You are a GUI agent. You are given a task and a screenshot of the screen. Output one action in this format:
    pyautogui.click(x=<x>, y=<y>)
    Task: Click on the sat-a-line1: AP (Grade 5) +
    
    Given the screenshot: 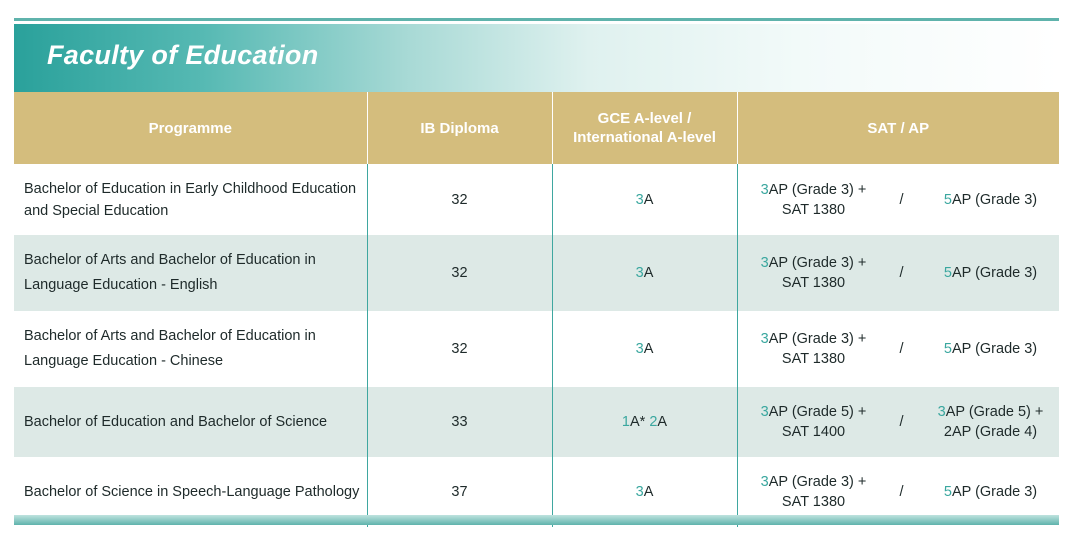 What is the action you would take?
    pyautogui.click(x=817, y=412)
    